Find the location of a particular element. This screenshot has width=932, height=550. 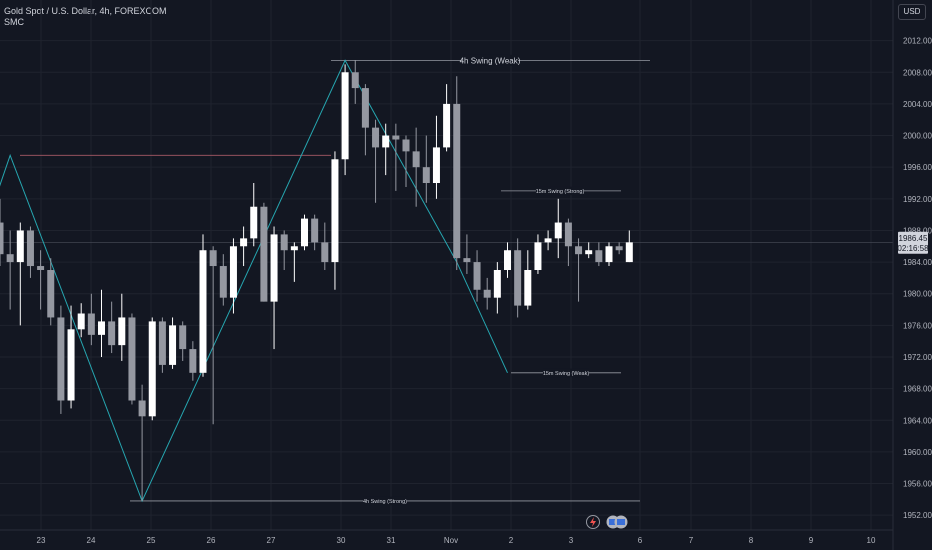

x-tick-label: 9 is located at coordinates (811, 540).